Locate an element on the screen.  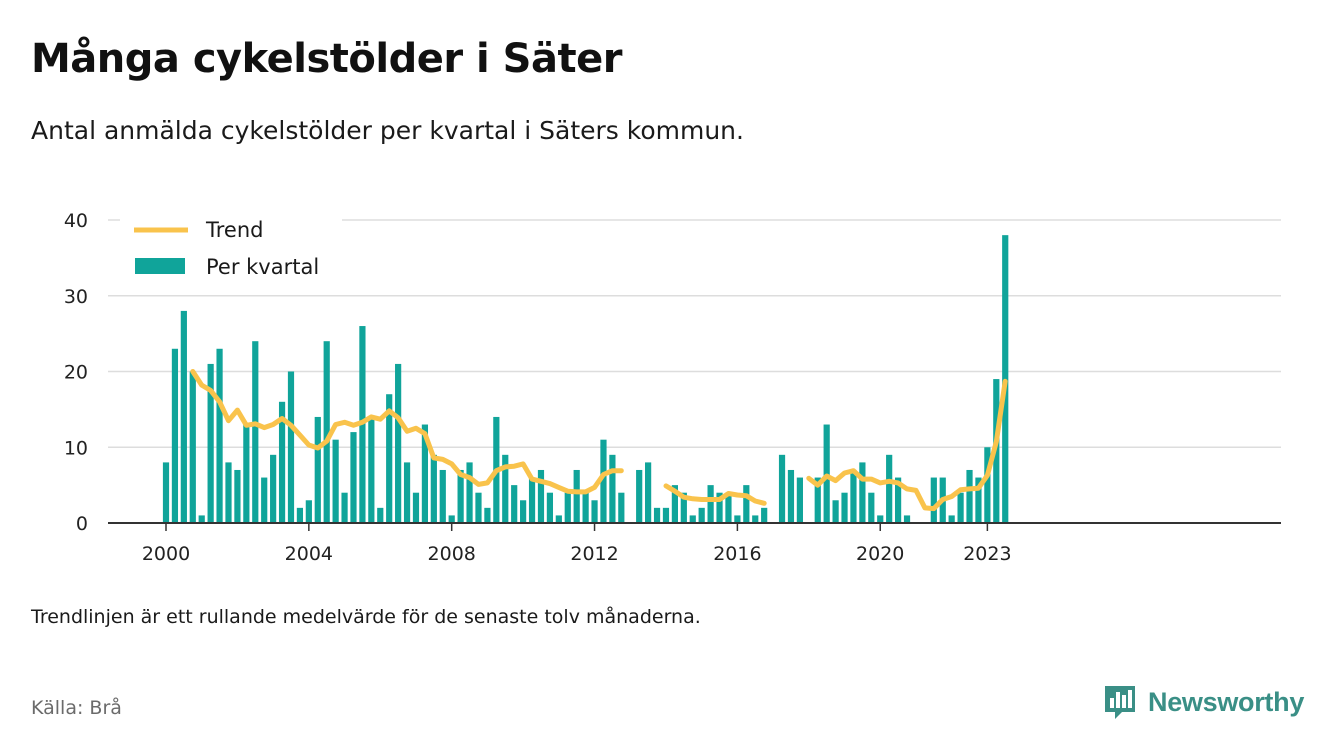
chart-title: Många cykelstölder i Säter is located at coordinates (326, 59).